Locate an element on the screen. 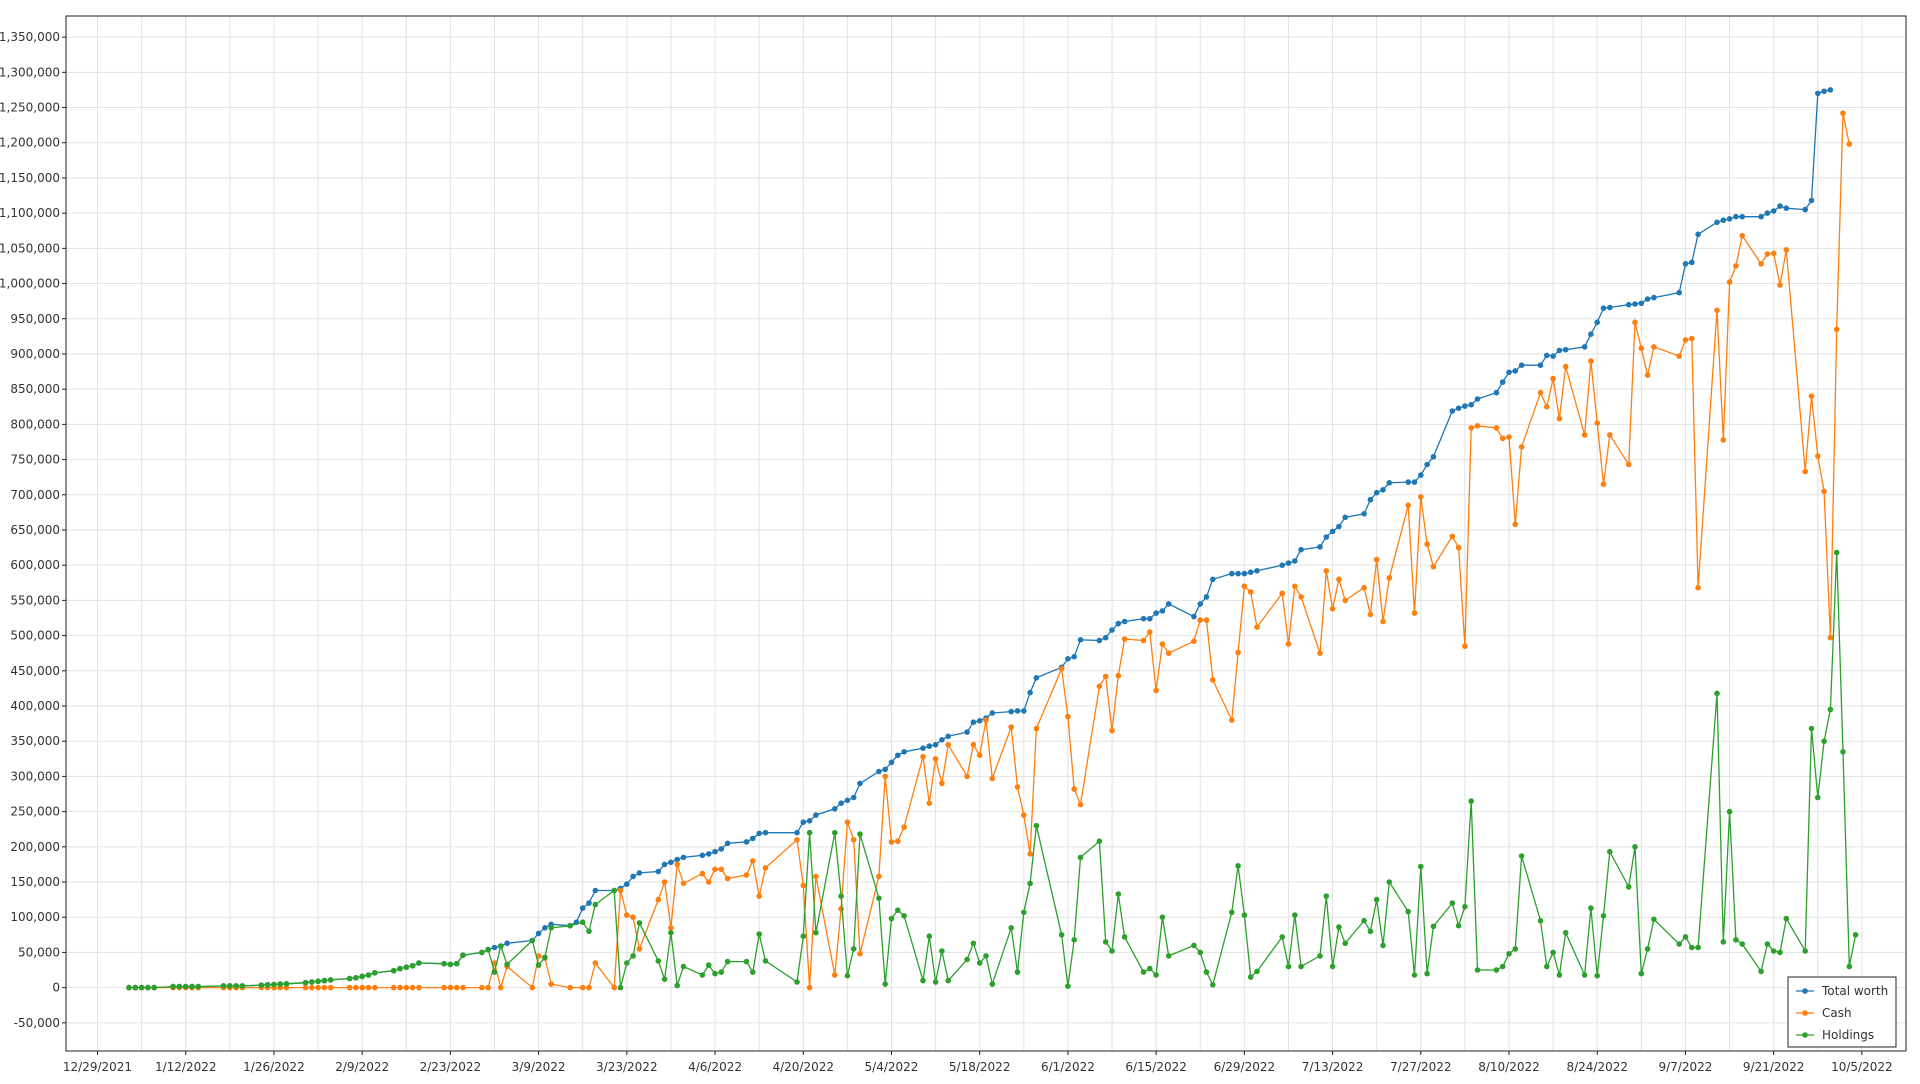 This screenshot has height=1084, width=1920. x-tick-label: 1/26/2022 is located at coordinates (274, 1067).